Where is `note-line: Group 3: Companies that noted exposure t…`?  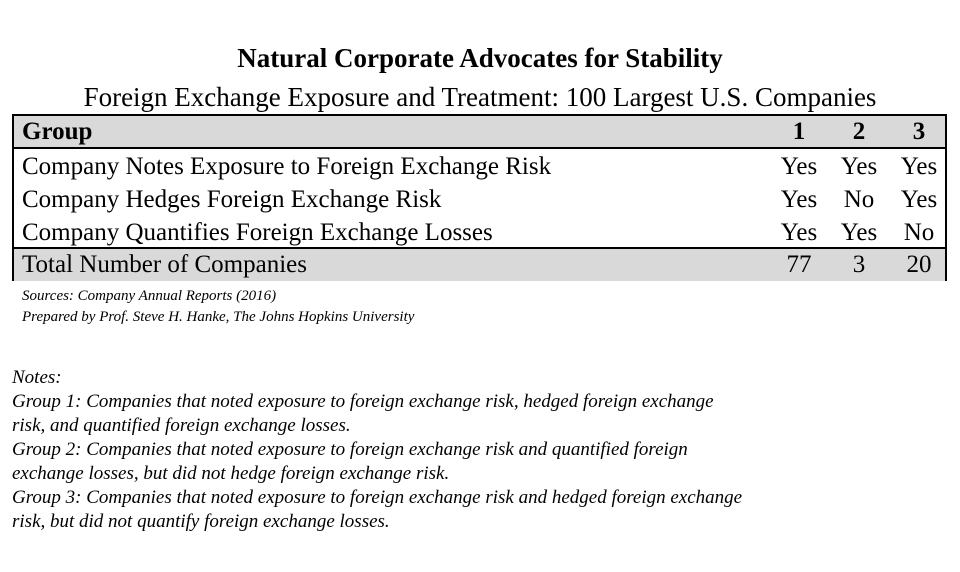
note-line: Group 3: Companies that noted exposure t… is located at coordinates (377, 497).